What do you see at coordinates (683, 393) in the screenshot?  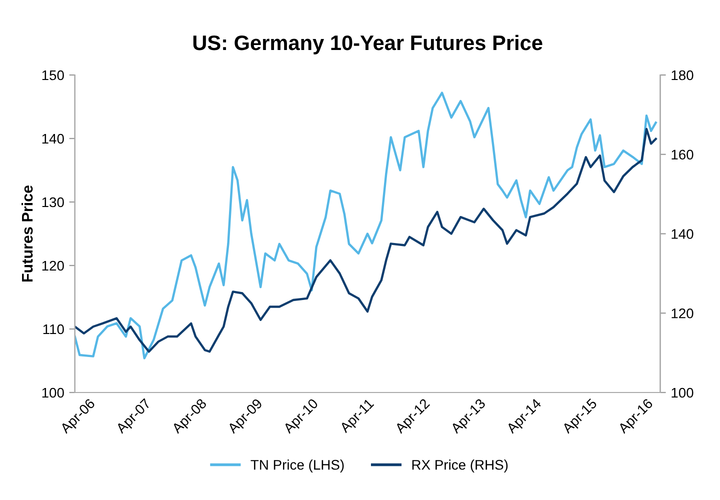 I see `y2-tick-label: 100` at bounding box center [683, 393].